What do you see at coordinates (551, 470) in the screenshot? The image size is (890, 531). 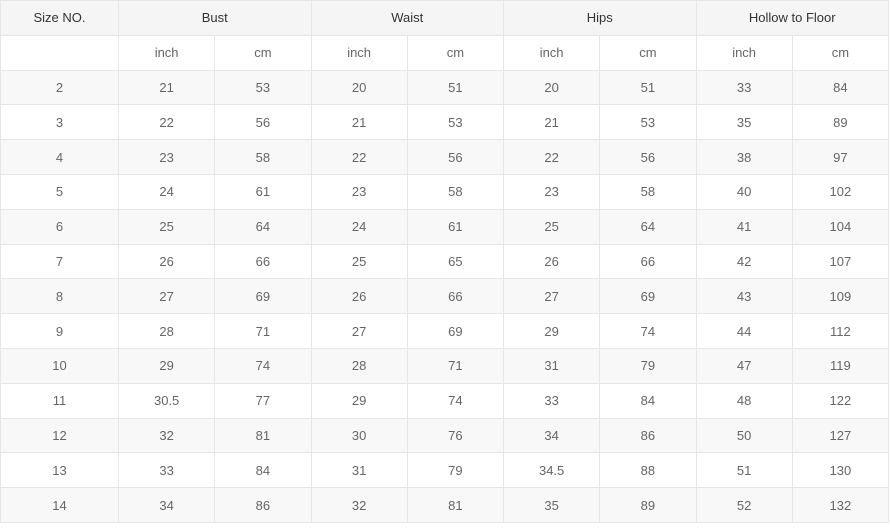 I see `measurement-cell: 34.5` at bounding box center [551, 470].